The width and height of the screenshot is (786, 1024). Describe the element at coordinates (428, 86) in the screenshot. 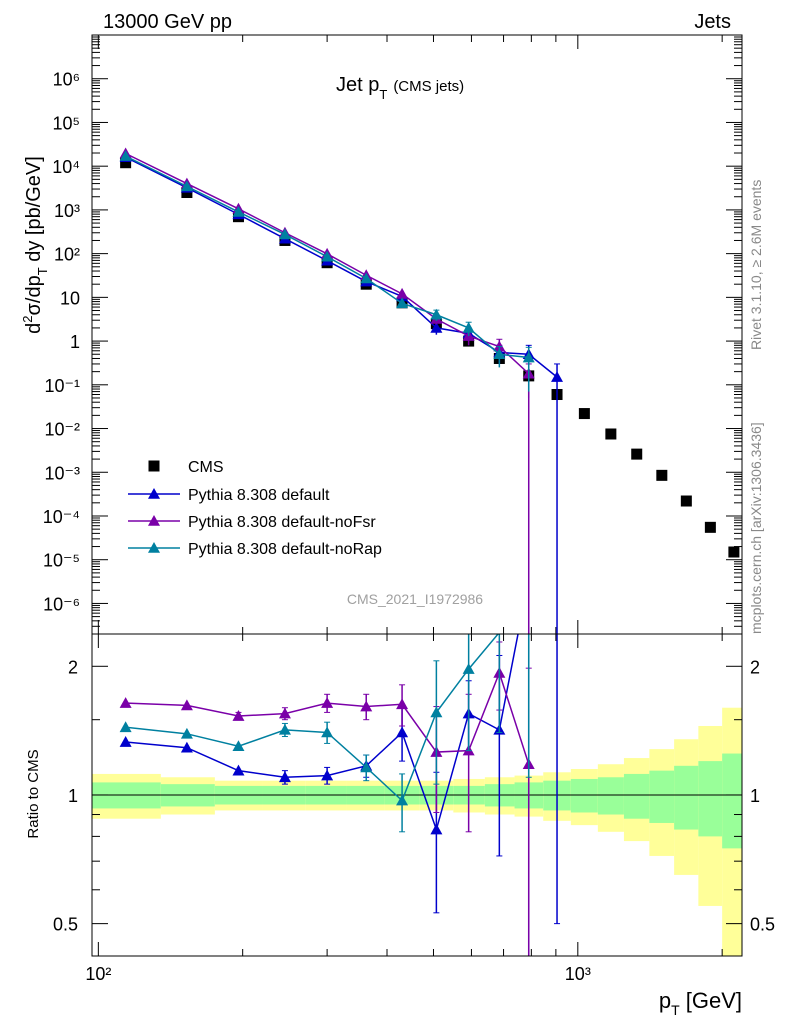

I see `chart-title-suffix: (CMS jets)` at that location.